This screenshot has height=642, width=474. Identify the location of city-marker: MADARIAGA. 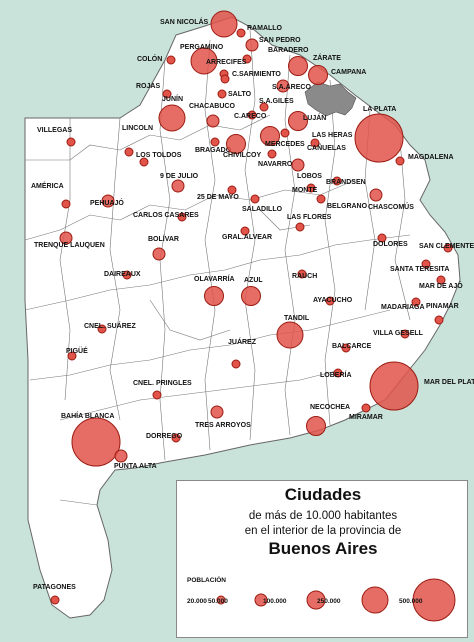
(403, 304).